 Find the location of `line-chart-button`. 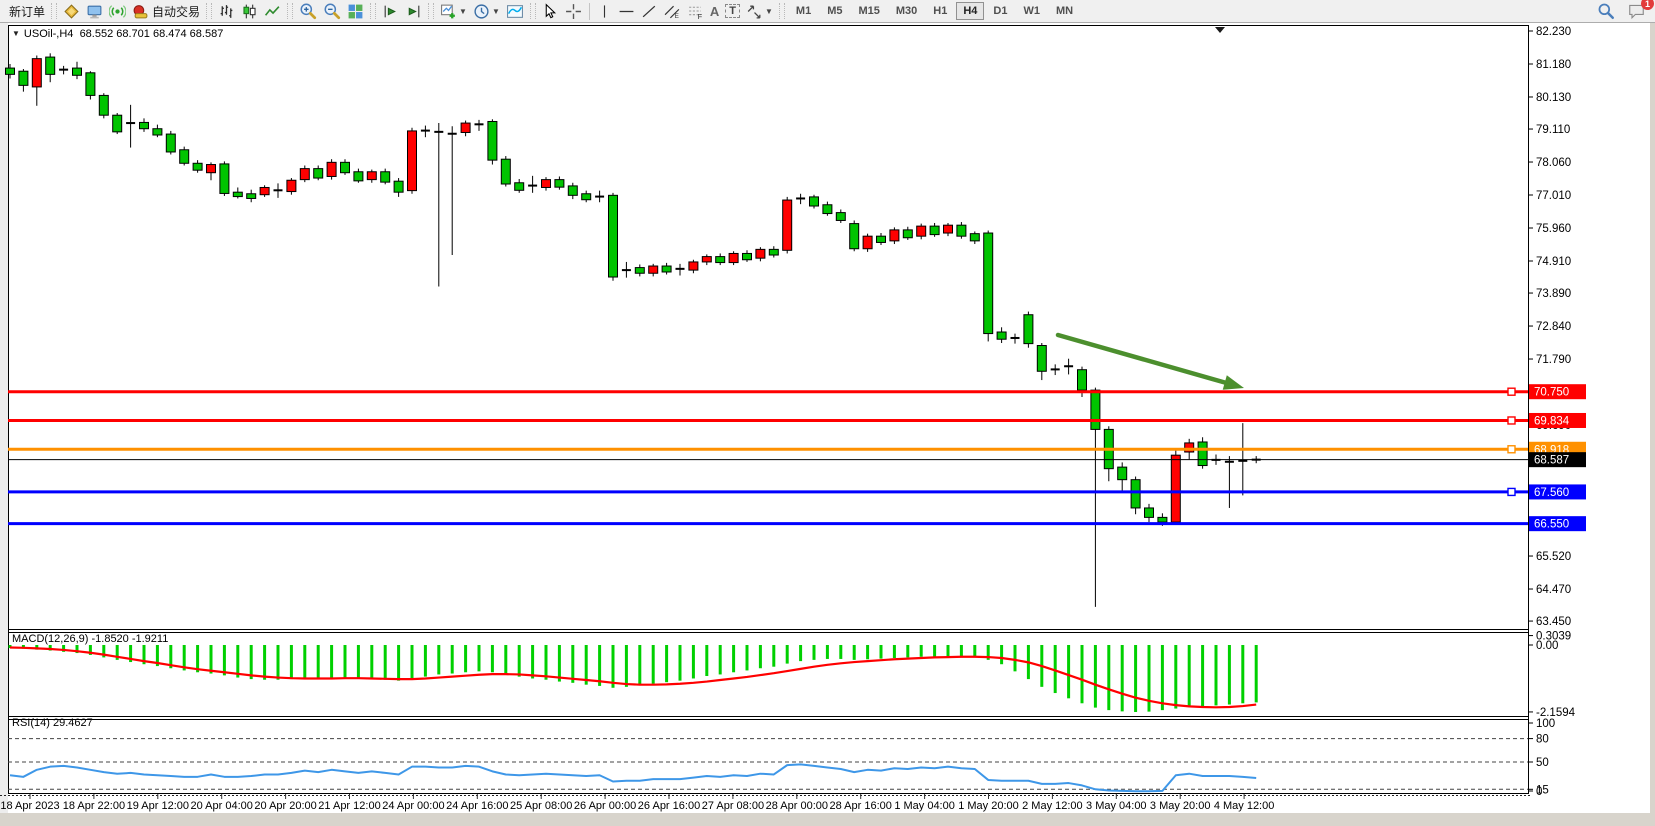

line-chart-button is located at coordinates (272, 11).